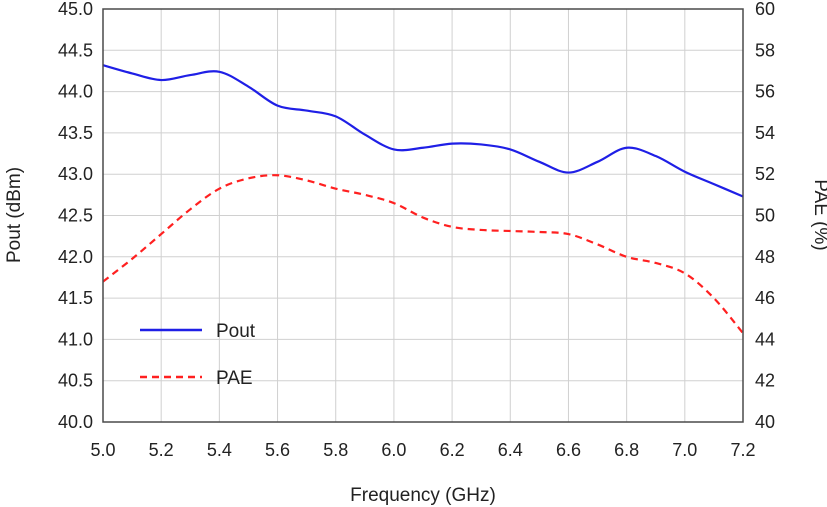 This screenshot has width=827, height=507. I want to click on y2-tick-label: 46, so click(765, 298).